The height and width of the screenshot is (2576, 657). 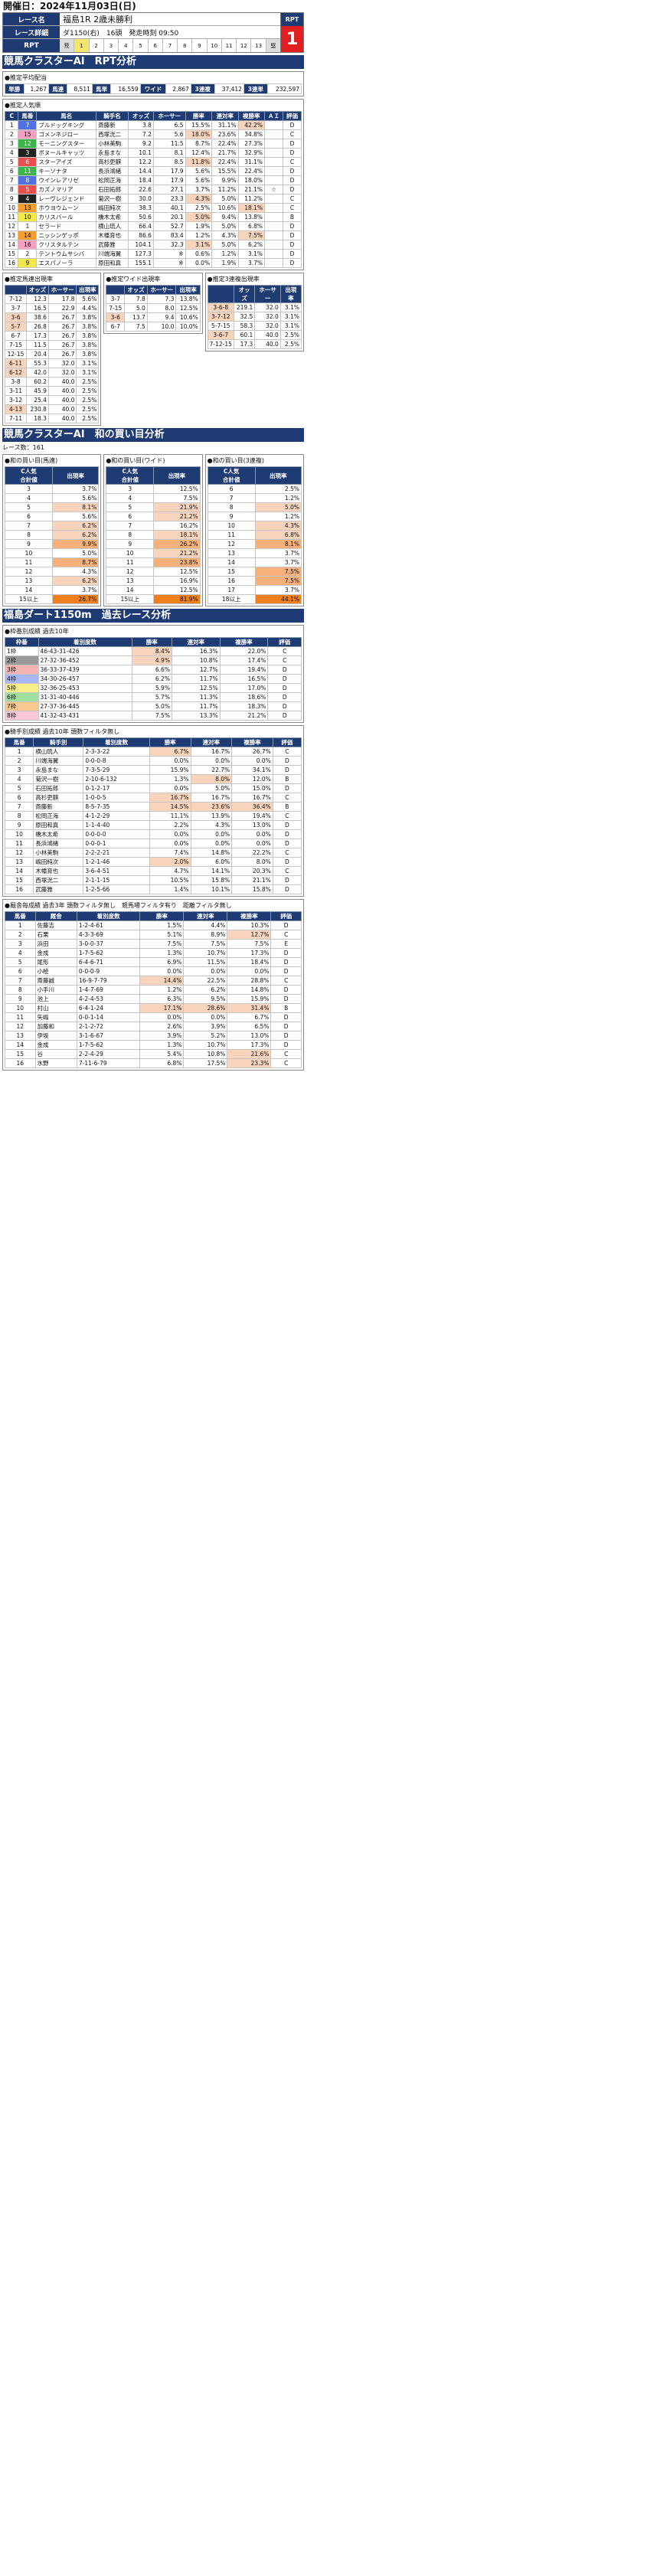 I want to click on popularity-cell: 6, so click(x=28, y=162).